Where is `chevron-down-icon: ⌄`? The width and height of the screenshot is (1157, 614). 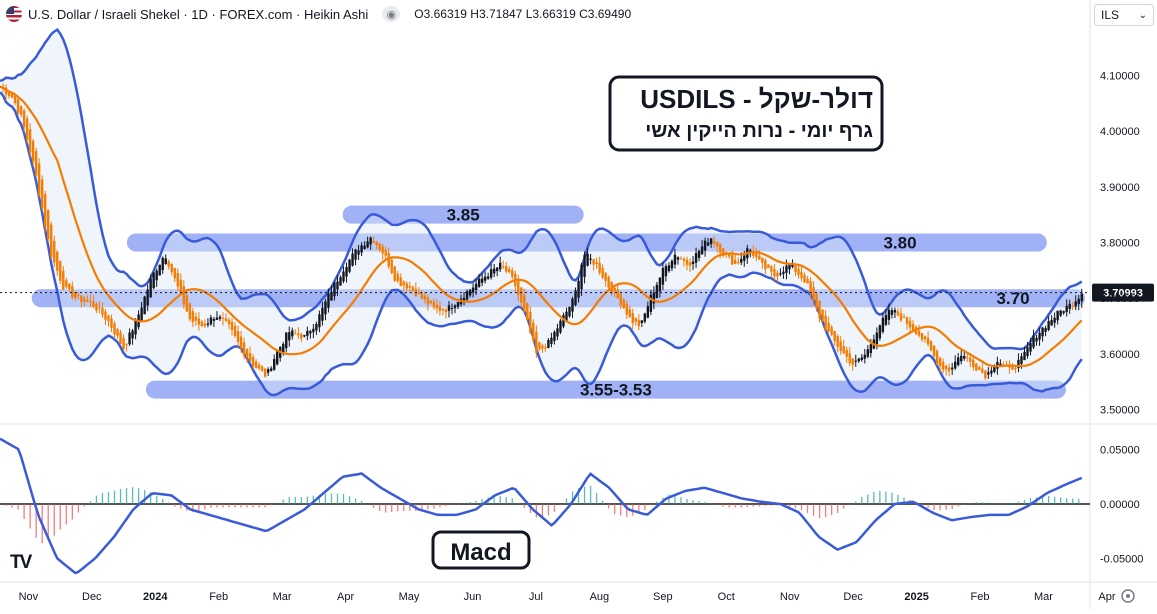
chevron-down-icon: ⌄ is located at coordinates (1142, 15).